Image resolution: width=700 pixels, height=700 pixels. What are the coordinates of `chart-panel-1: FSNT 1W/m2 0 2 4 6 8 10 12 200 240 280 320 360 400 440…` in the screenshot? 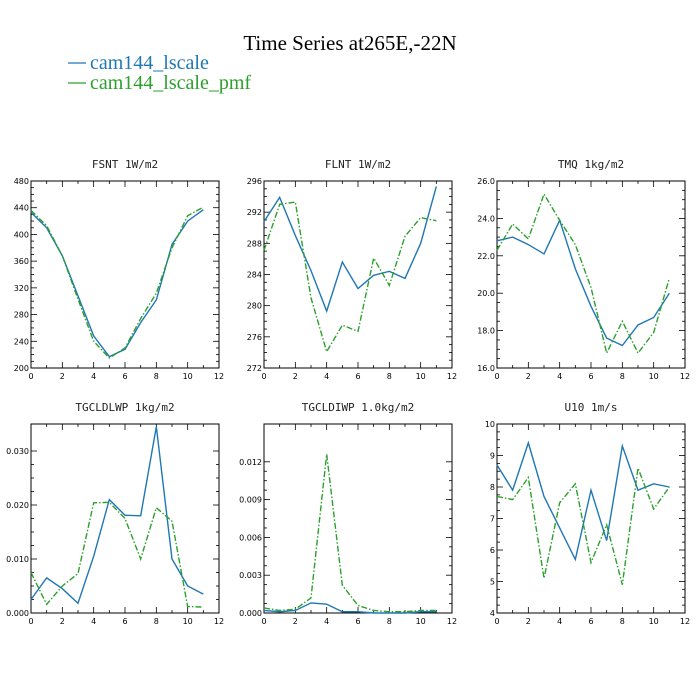 It's located at (119, 269).